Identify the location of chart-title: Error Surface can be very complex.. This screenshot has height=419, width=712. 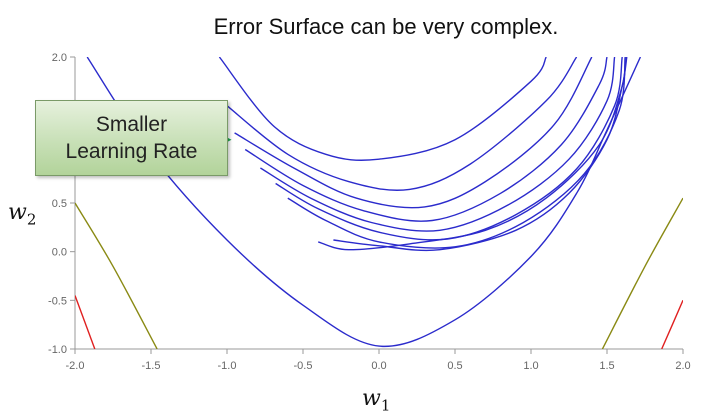
(386, 26).